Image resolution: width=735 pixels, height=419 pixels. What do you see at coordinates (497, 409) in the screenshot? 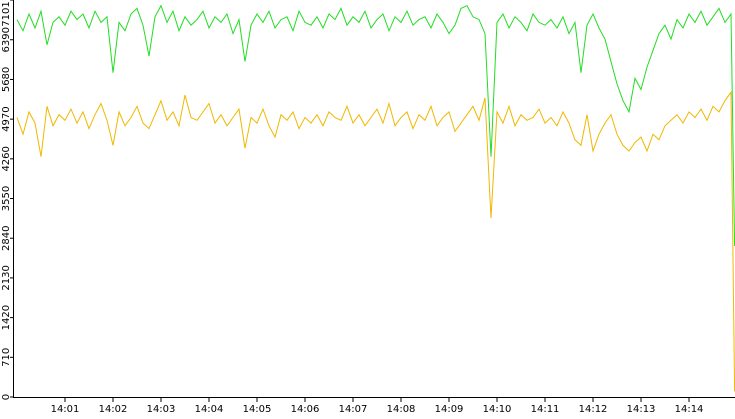
I see `x-tick-label: 14:10` at bounding box center [497, 409].